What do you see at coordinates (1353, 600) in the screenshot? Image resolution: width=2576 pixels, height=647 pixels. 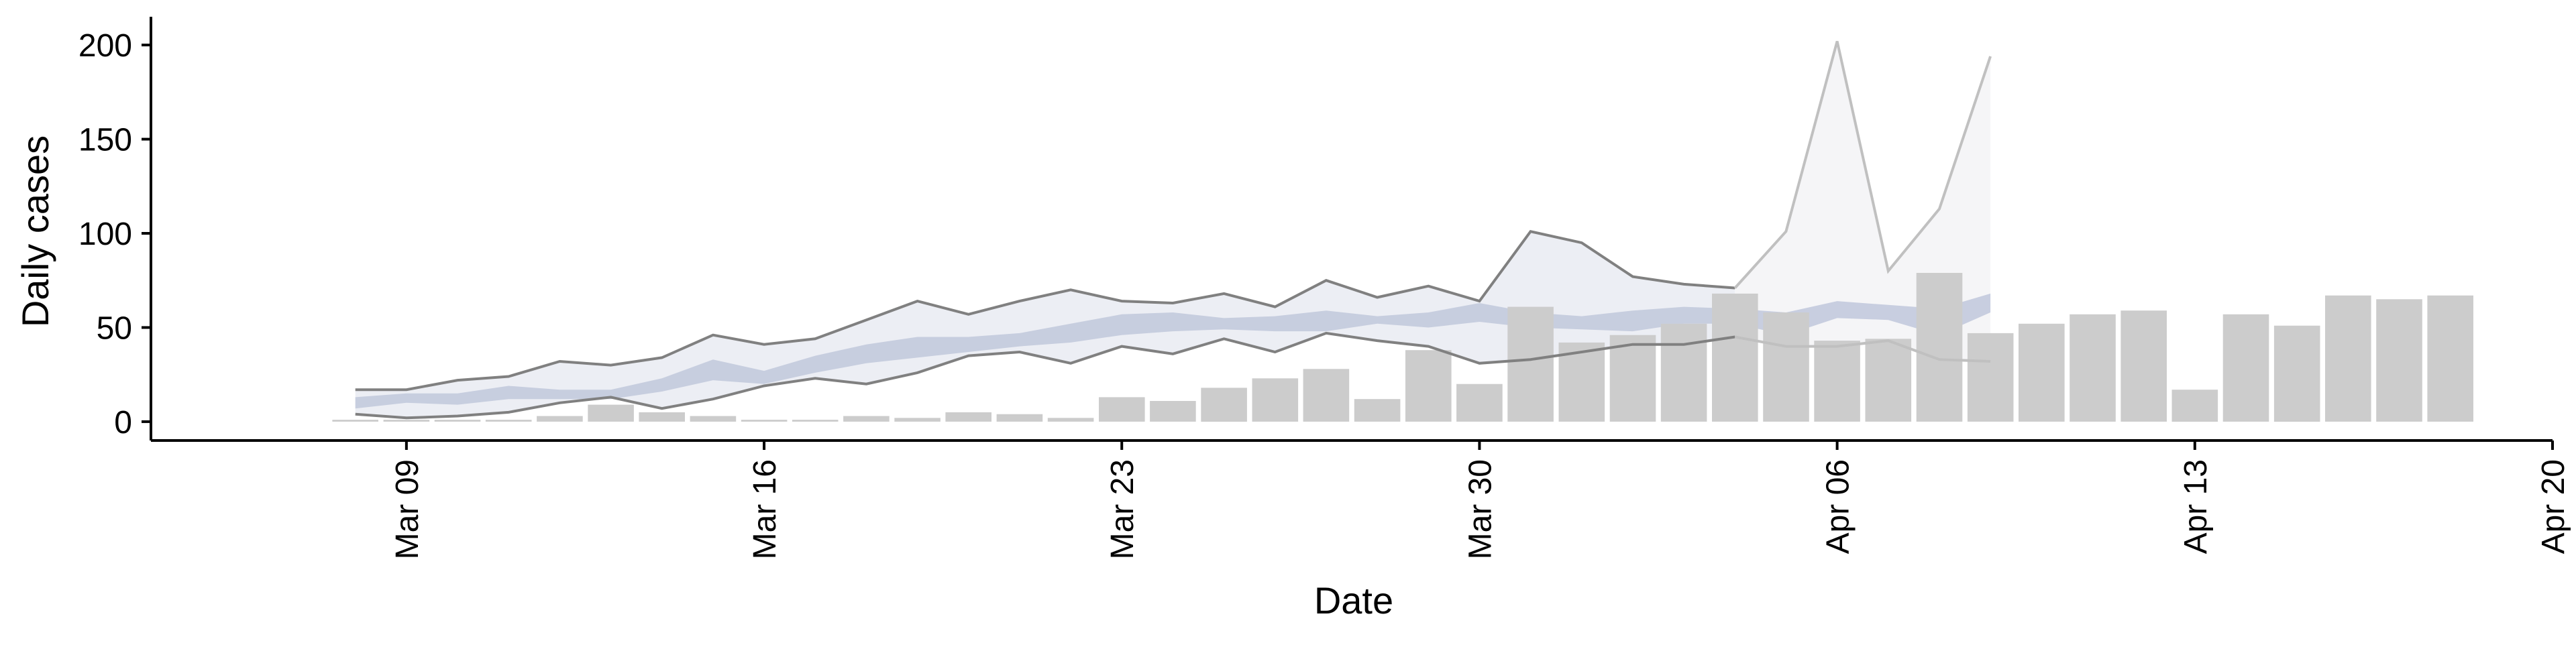 I see `x-axis-title: Date` at bounding box center [1353, 600].